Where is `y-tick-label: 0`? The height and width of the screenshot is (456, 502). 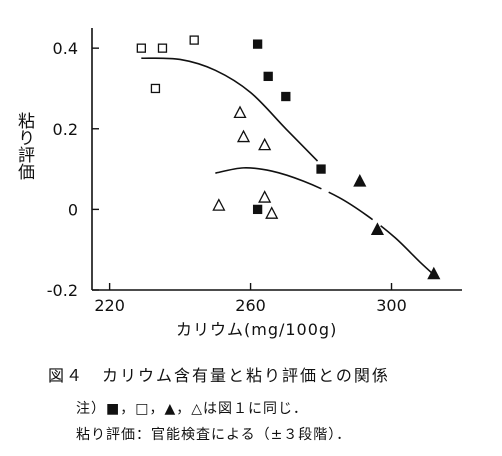 y-tick-label: 0 is located at coordinates (73, 209).